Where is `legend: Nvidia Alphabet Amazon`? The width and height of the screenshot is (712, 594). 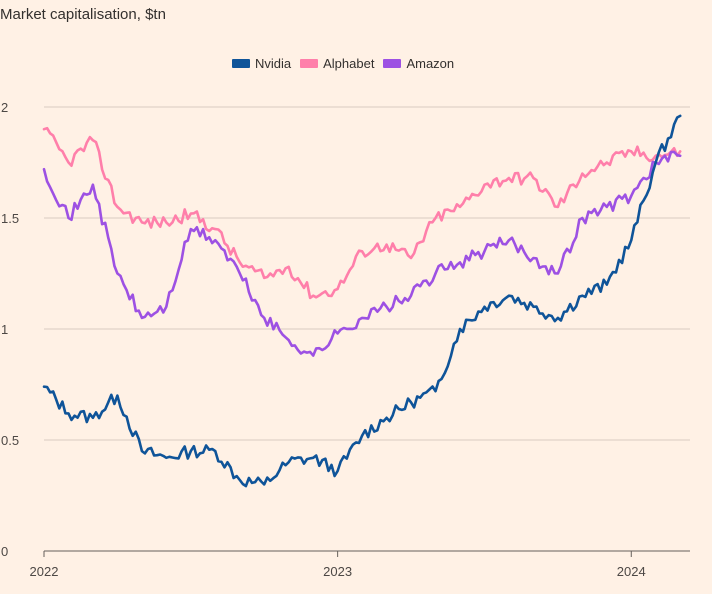
legend: Nvidia Alphabet Amazon is located at coordinates (347, 63).